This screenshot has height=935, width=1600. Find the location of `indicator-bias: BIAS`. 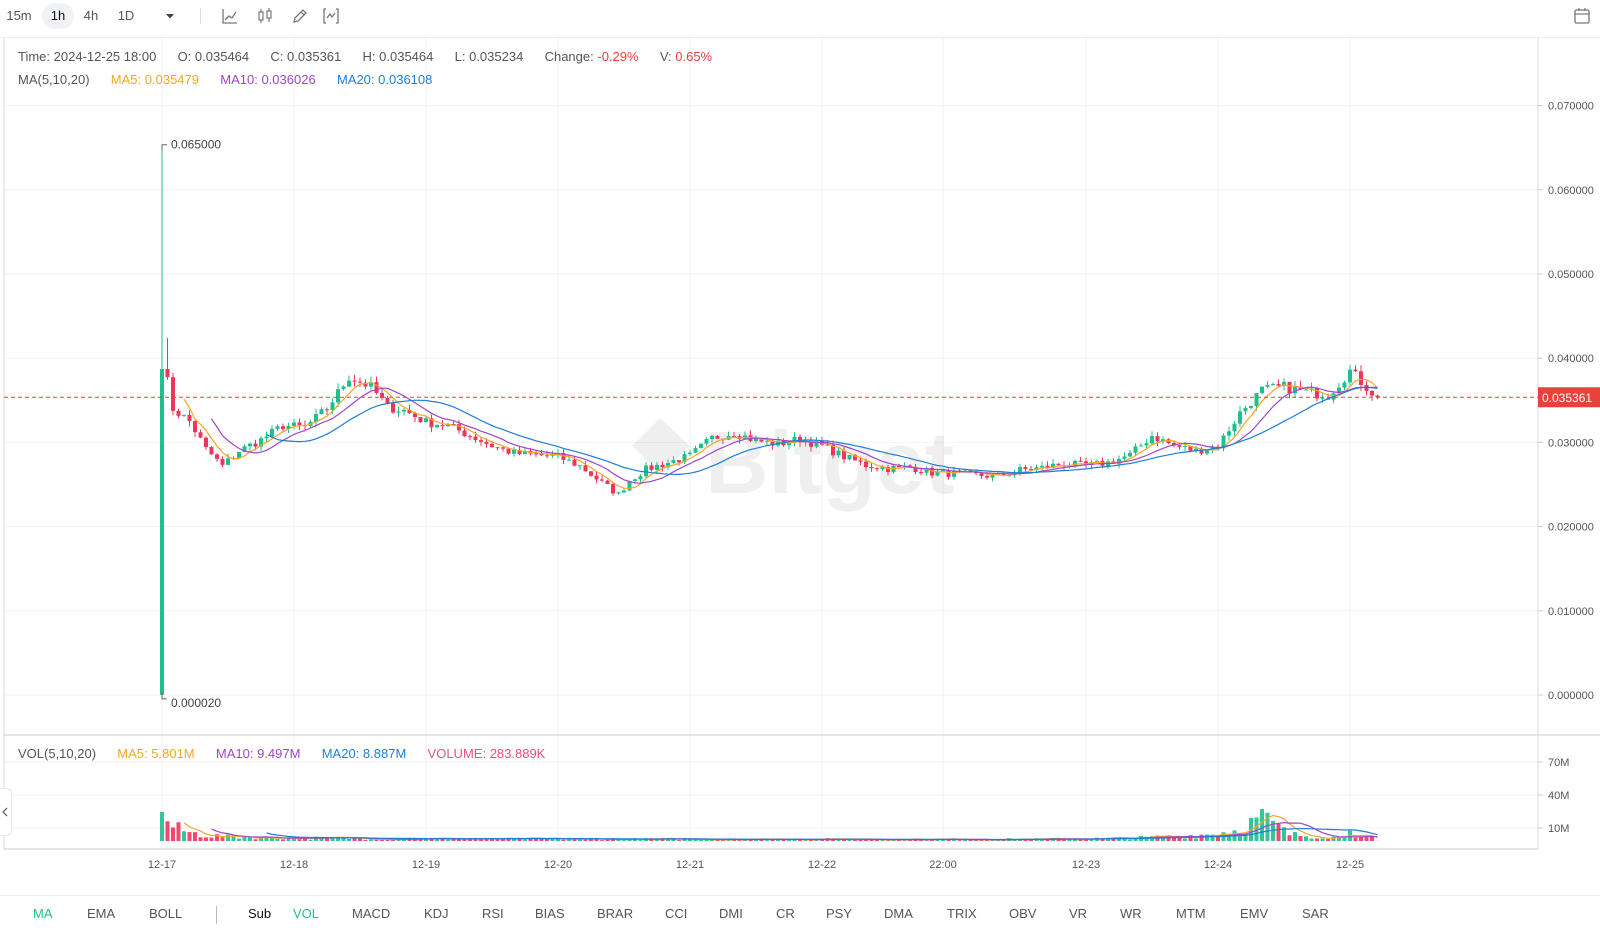

indicator-bias: BIAS is located at coordinates (550, 913).